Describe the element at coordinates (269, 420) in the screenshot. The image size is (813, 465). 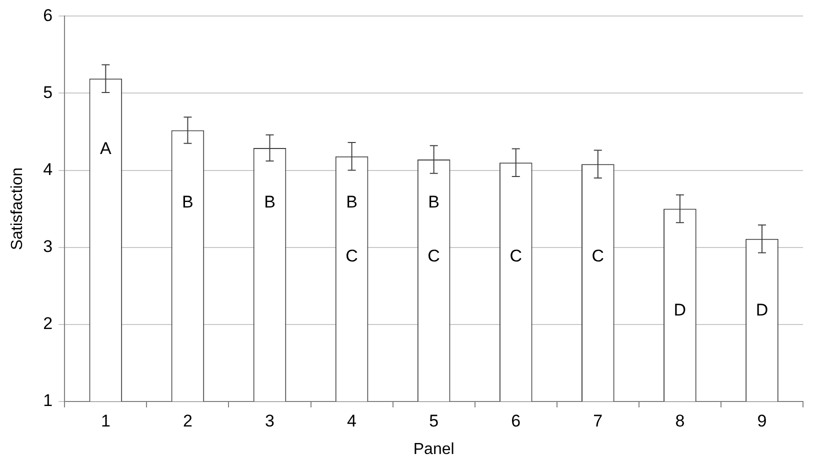
I see `x-tick-label: 3` at that location.